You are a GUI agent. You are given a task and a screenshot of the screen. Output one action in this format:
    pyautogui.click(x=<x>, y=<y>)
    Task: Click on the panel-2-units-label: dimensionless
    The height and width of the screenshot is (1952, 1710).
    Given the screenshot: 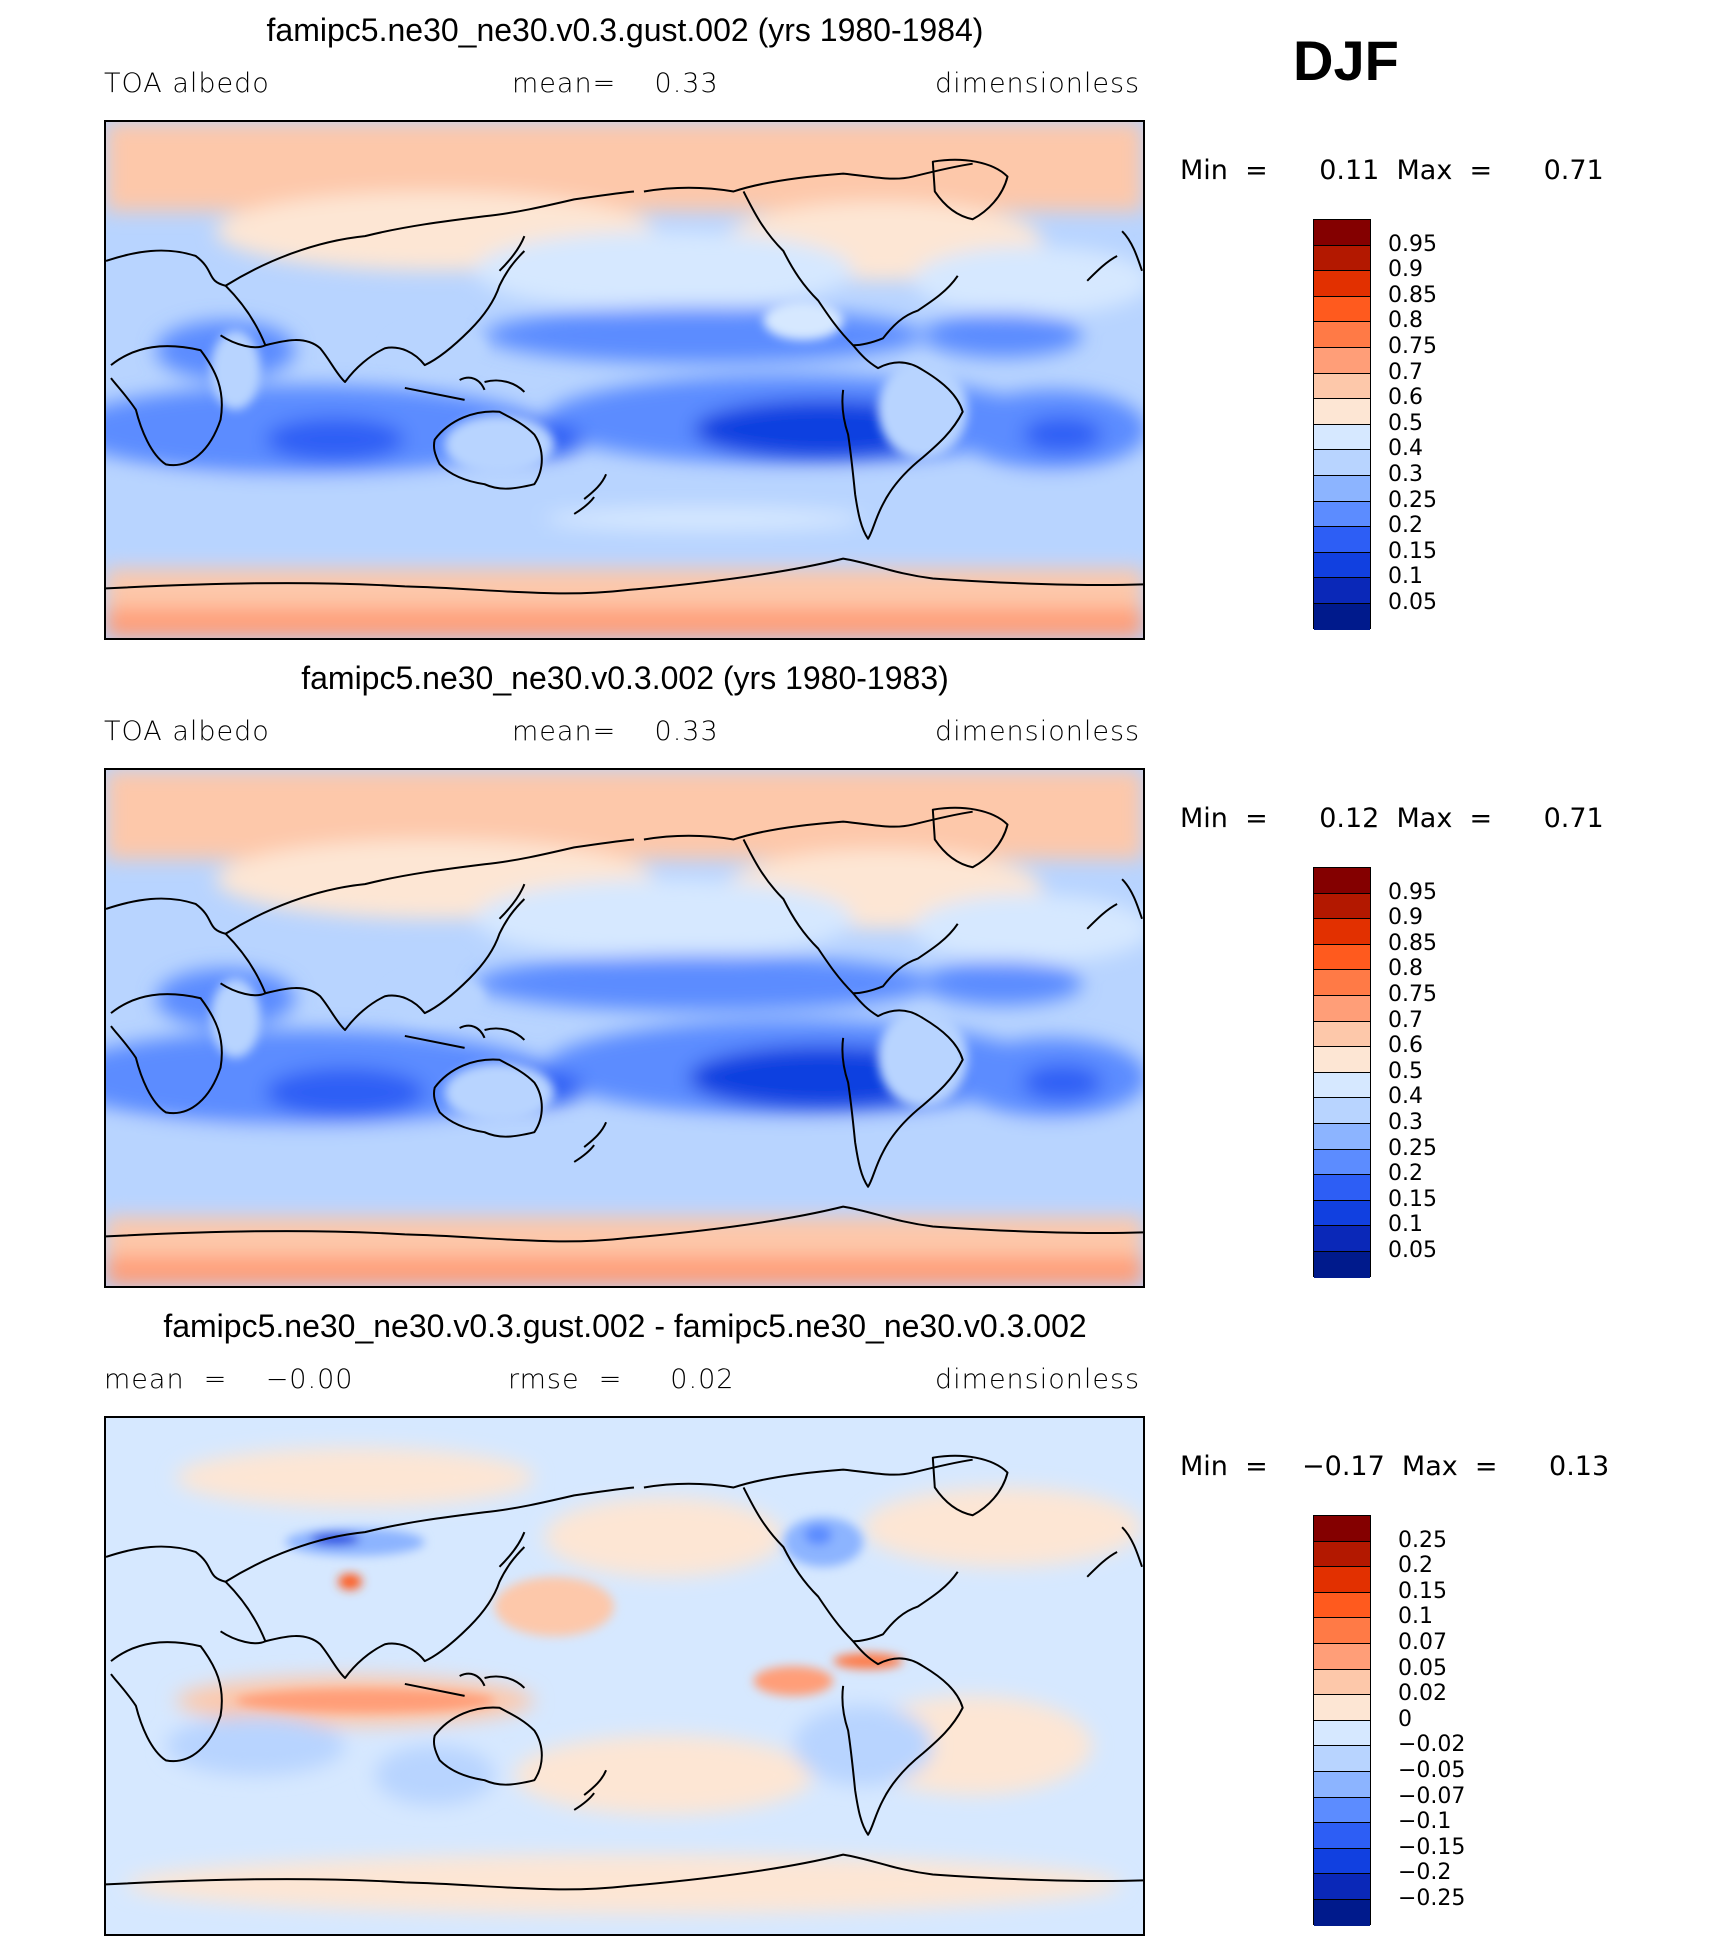 What is the action you would take?
    pyautogui.click(x=1038, y=731)
    